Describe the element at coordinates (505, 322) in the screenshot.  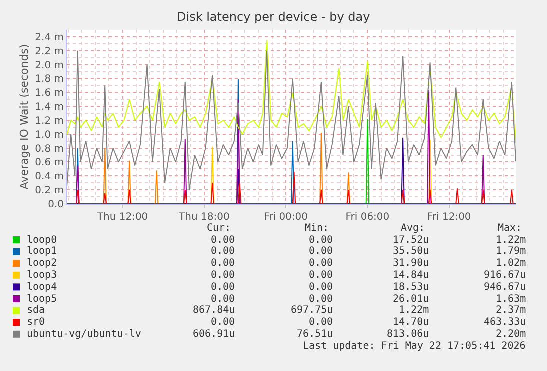
I see `text: 463.33u` at that location.